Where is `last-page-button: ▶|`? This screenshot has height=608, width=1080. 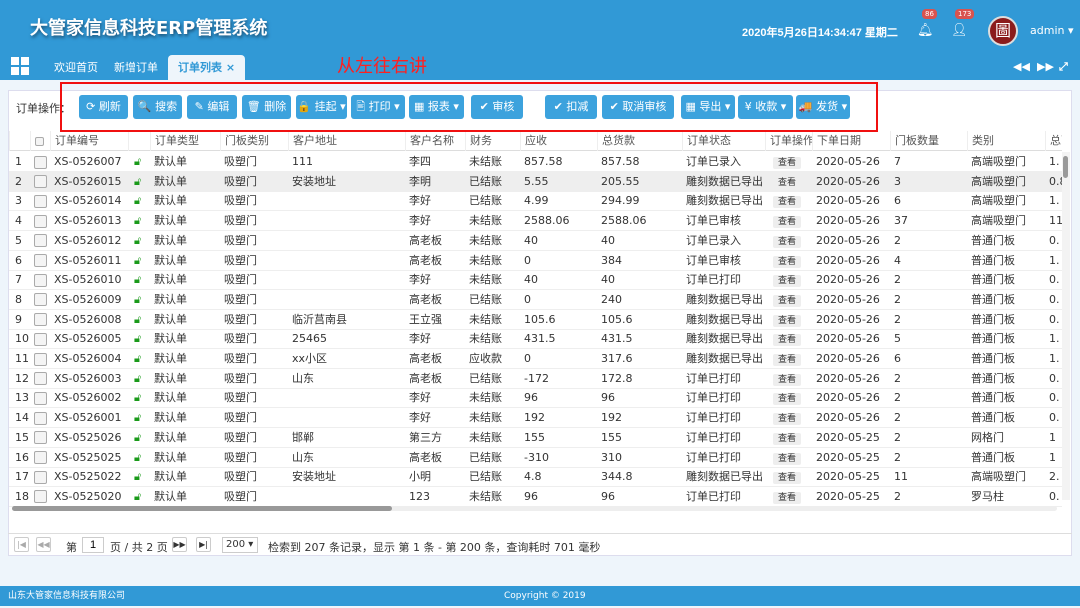 last-page-button: ▶| is located at coordinates (203, 544).